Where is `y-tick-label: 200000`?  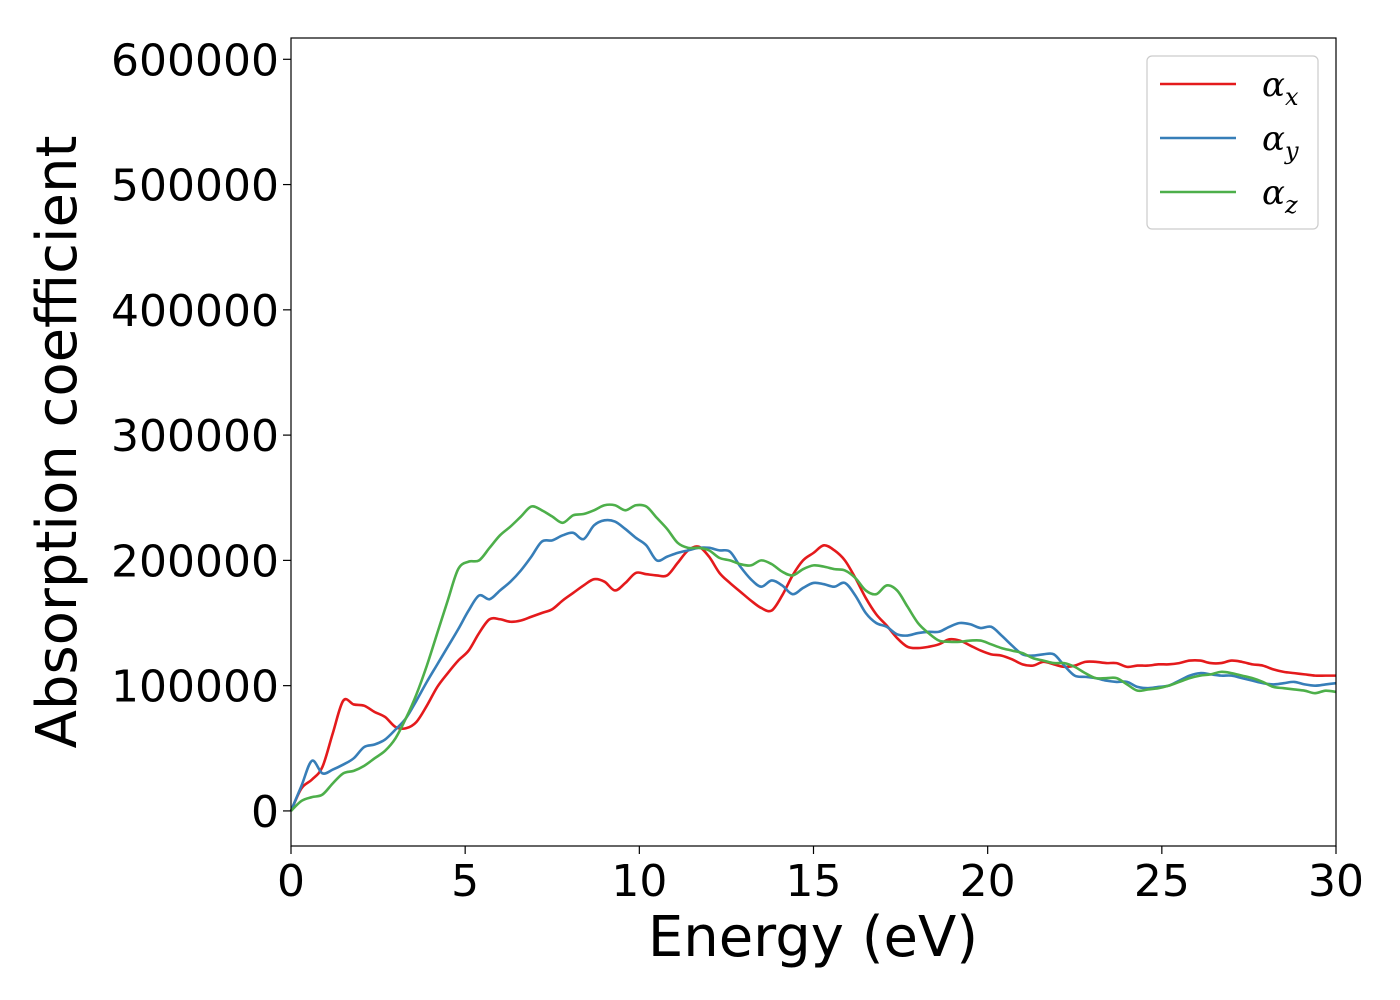
y-tick-label: 200000 is located at coordinates (195, 561).